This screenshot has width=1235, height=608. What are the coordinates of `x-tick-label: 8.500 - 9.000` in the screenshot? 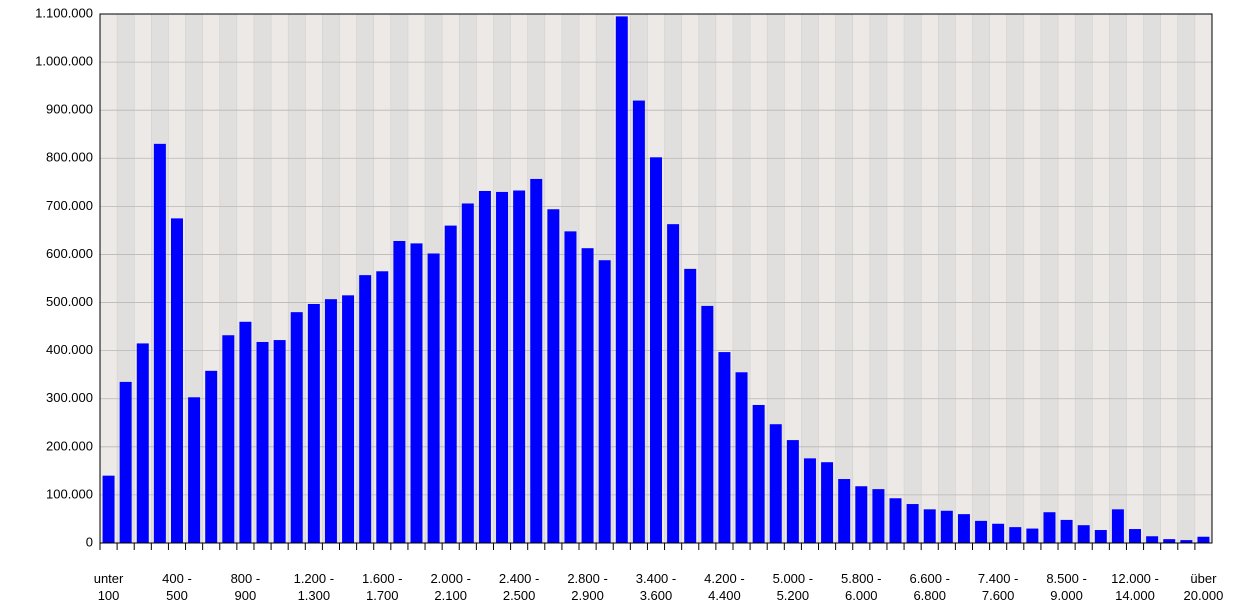 It's located at (1066, 587).